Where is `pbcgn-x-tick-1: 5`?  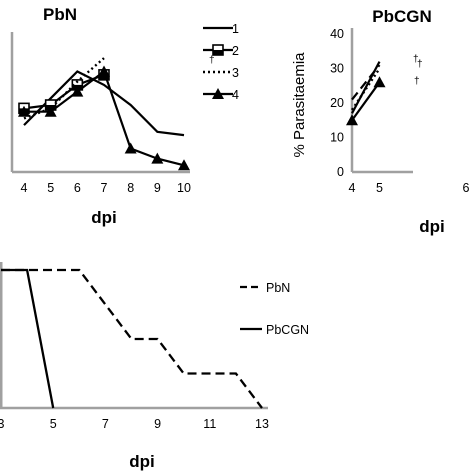
pbcgn-x-tick-1: 5 is located at coordinates (379, 188).